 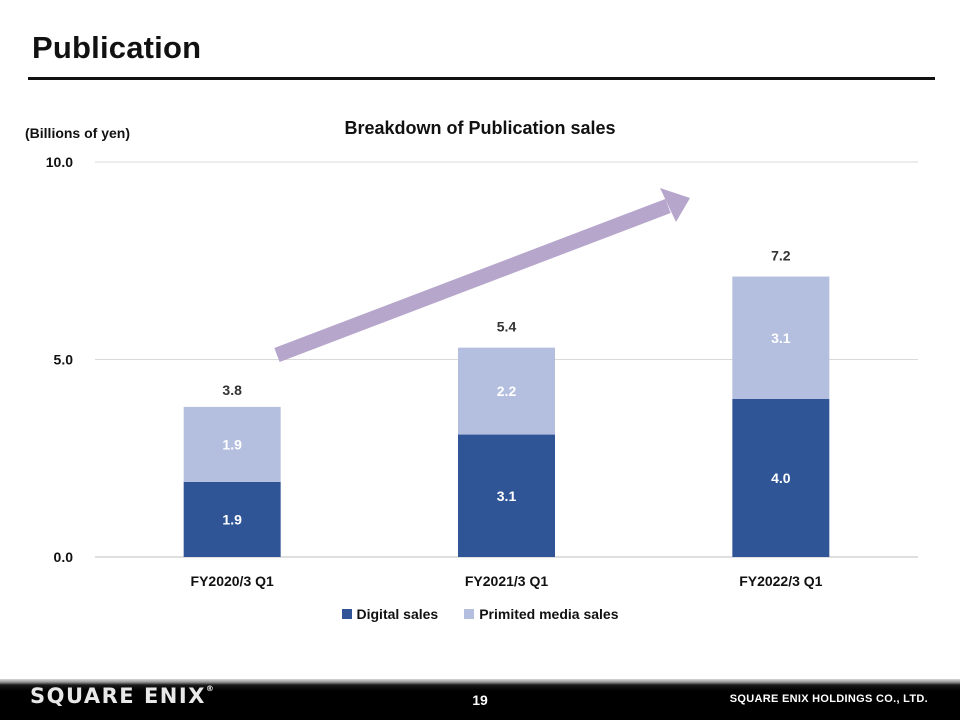 What do you see at coordinates (118, 696) in the screenshot?
I see `logo-text: SQUARE ENIX` at bounding box center [118, 696].